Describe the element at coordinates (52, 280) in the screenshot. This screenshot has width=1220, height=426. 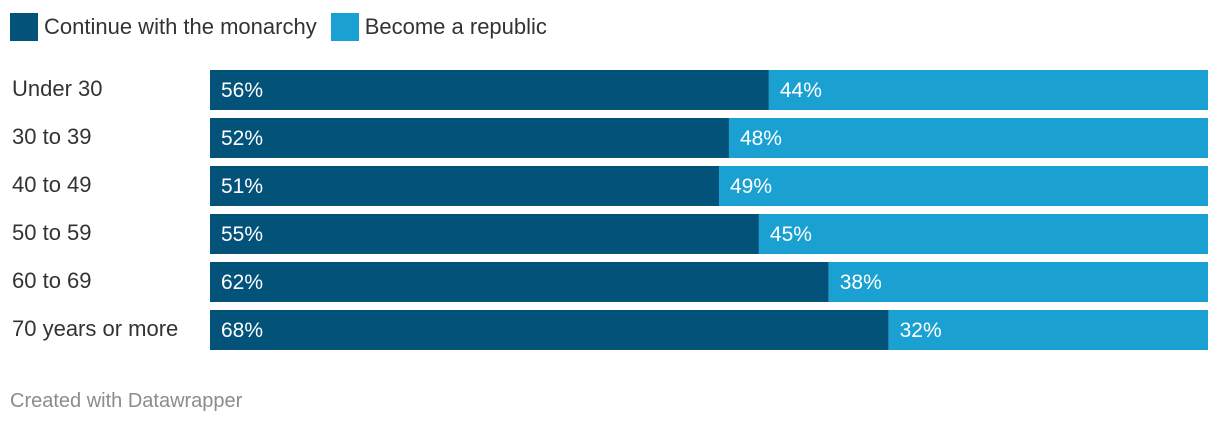
I see `row-label-60-to-69: 60 to 69` at that location.